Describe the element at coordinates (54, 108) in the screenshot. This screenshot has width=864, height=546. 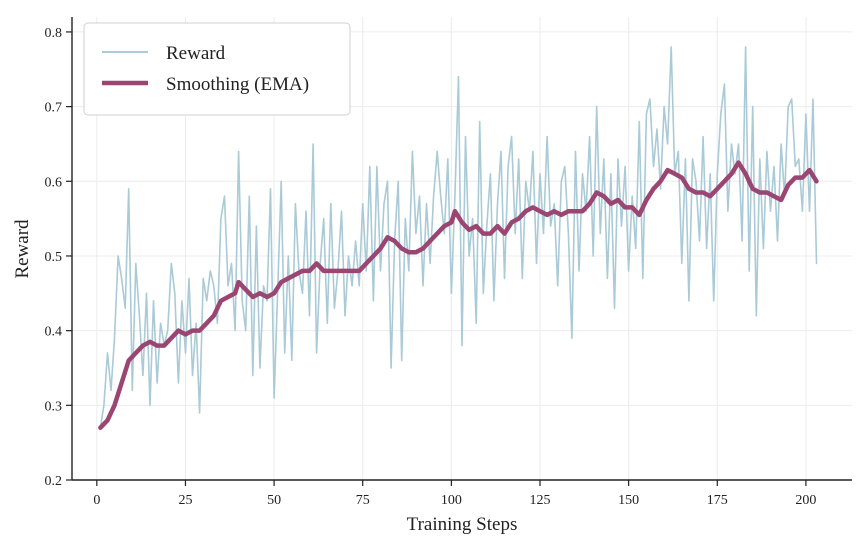
I see `y-tick-label: 0.7` at that location.